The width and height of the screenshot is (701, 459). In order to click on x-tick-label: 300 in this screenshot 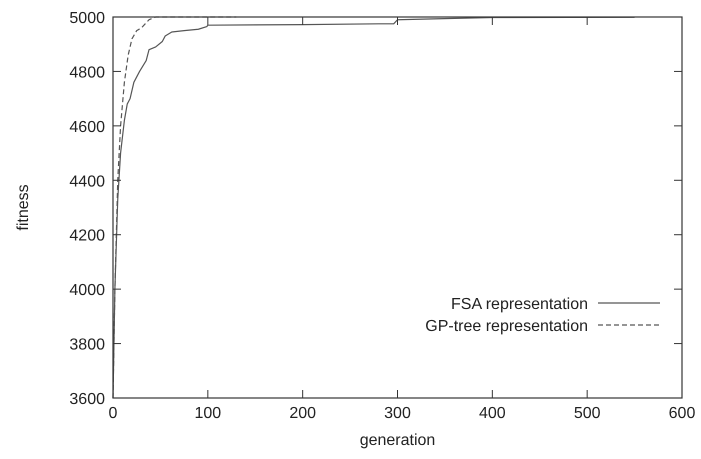, I will do `click(397, 413)`.